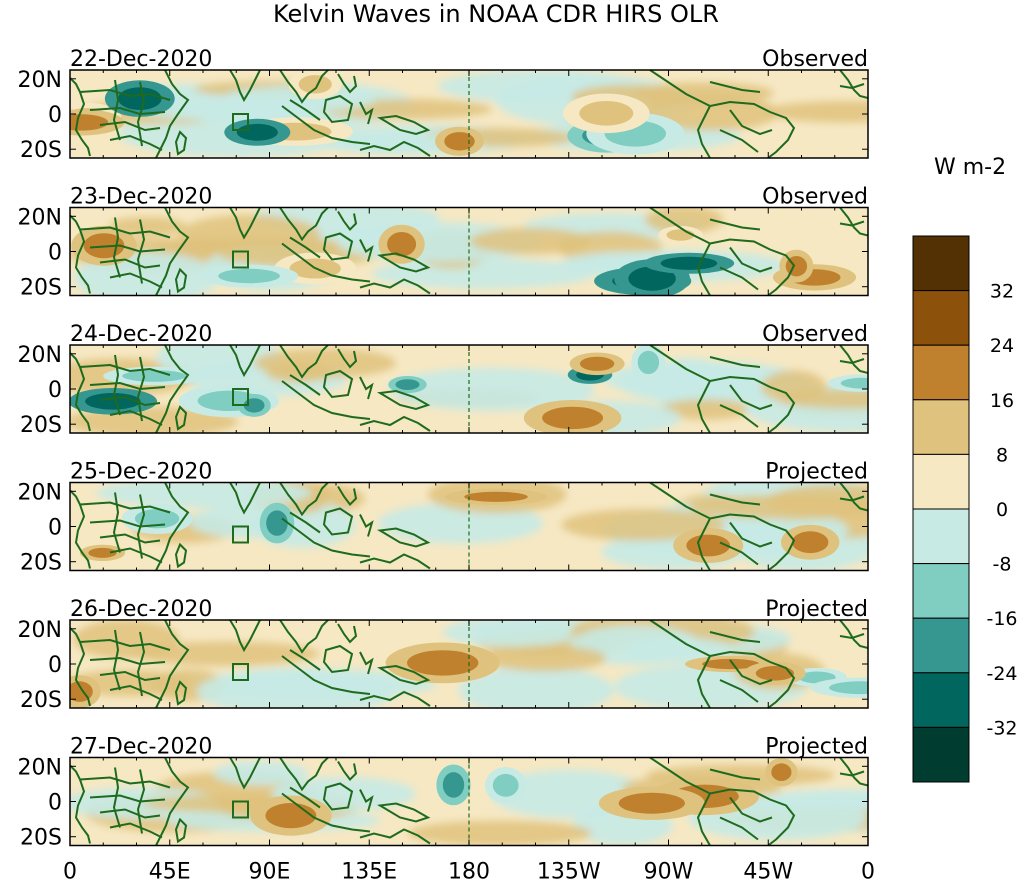  I want to click on map-panel-3: 24-Dec-2020 Observed 20N 0 20S, so click(443, 380).